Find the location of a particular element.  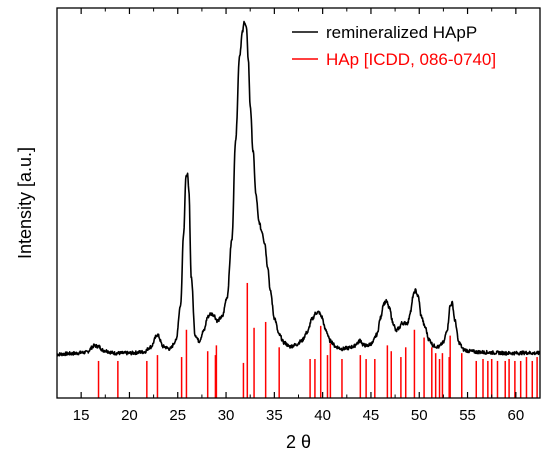

legend-label-hap-icdd: HAp [ICDD, 086-0740] is located at coordinates (411, 59).